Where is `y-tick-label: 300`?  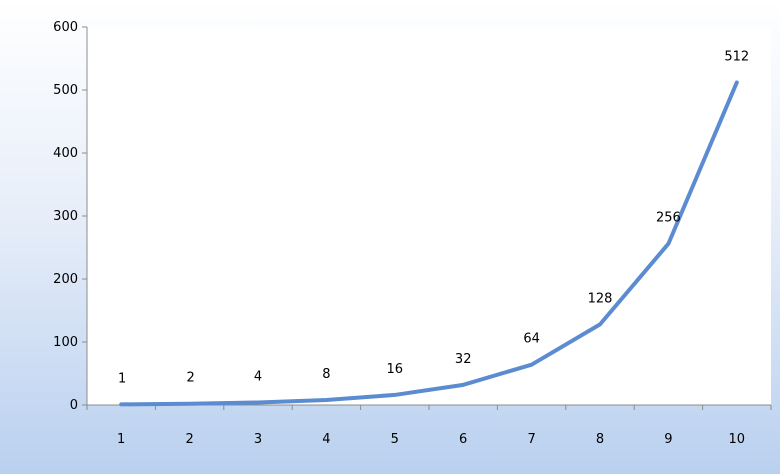 y-tick-label: 300 is located at coordinates (65, 216).